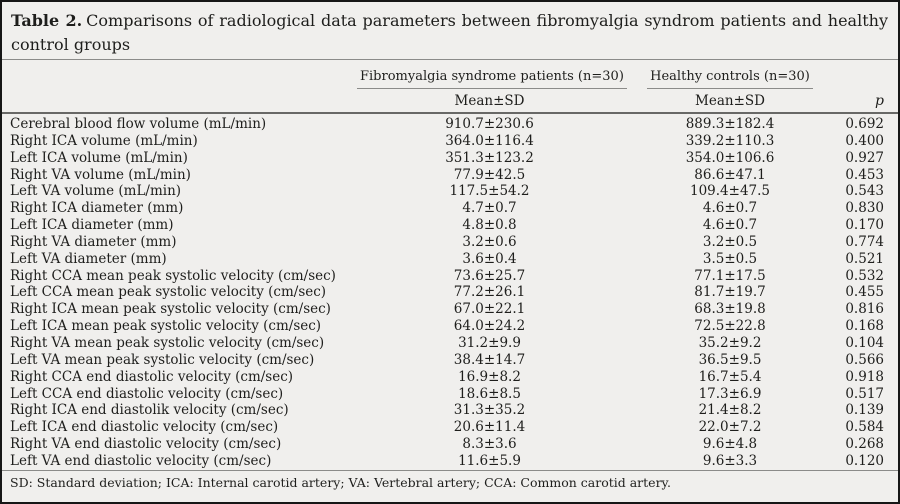 Image resolution: width=900 pixels, height=504 pixels. I want to click on fibromyalgia-value-cell: 351.3±123.2, so click(489, 157).